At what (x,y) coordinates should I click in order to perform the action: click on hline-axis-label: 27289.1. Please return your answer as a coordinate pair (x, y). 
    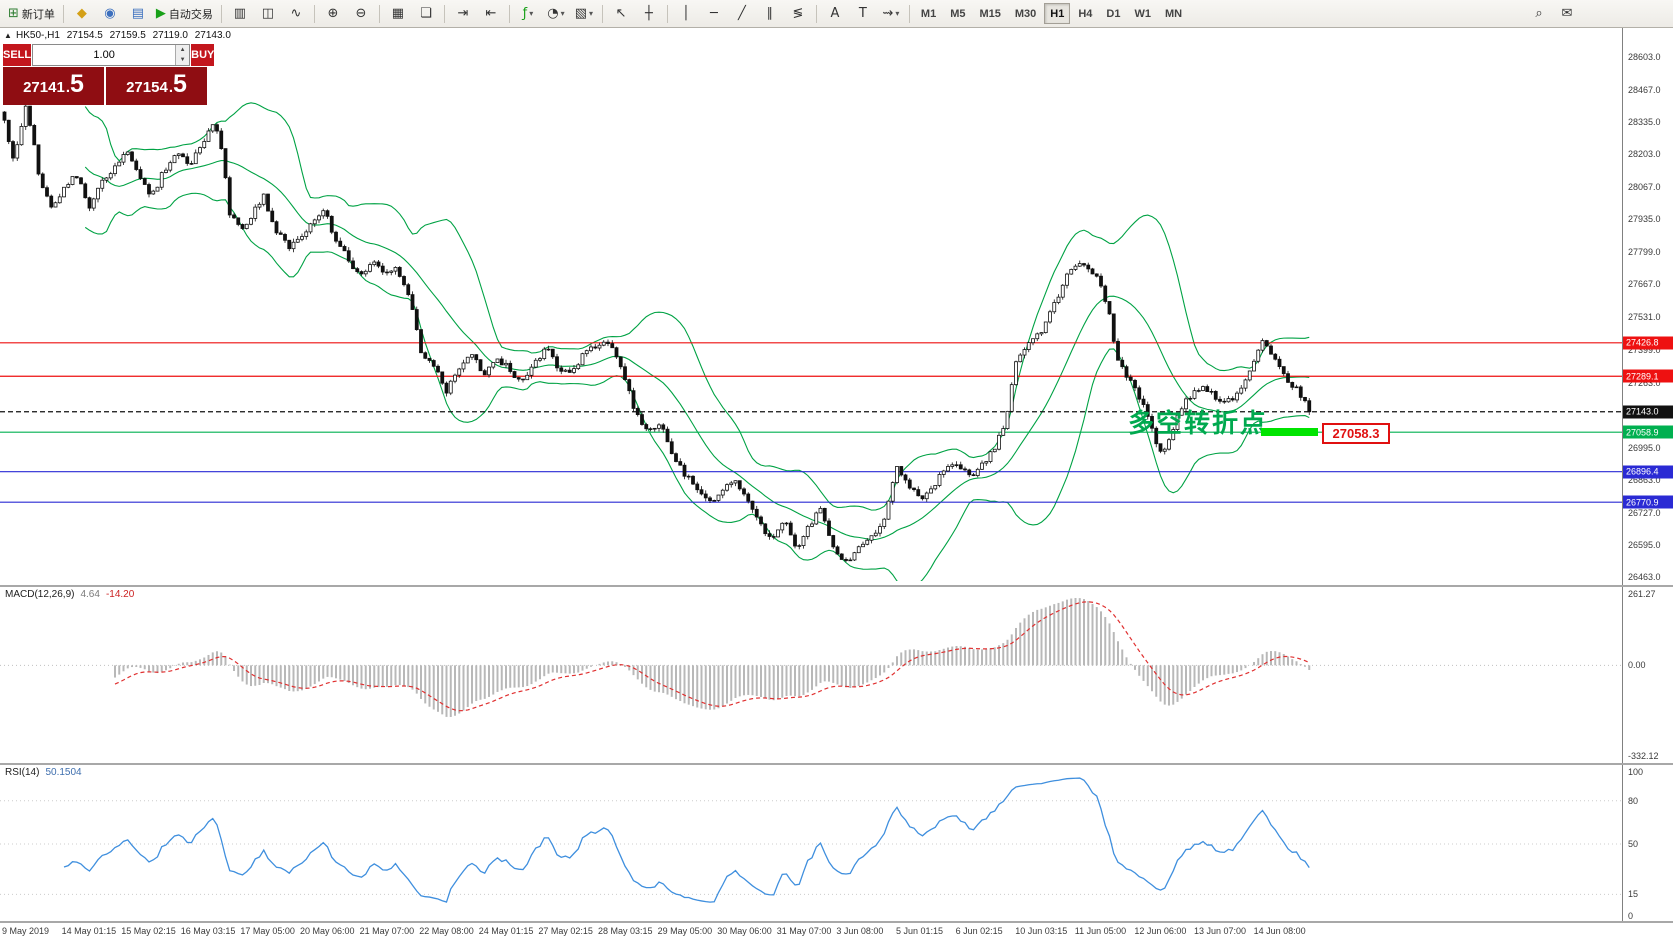
    Looking at the image, I should click on (1648, 376).